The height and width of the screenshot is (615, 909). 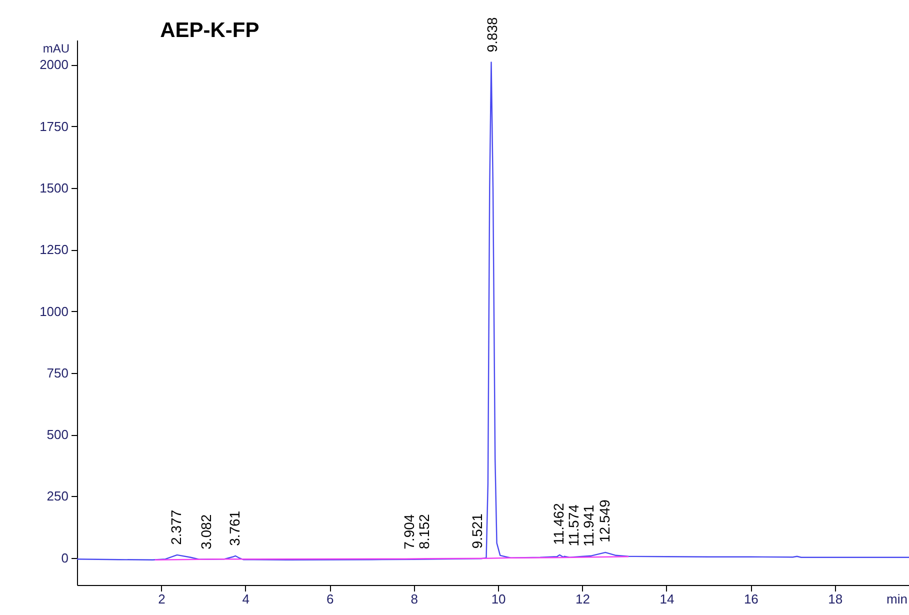 What do you see at coordinates (574, 525) in the screenshot?
I see `annotation: 11.574` at bounding box center [574, 525].